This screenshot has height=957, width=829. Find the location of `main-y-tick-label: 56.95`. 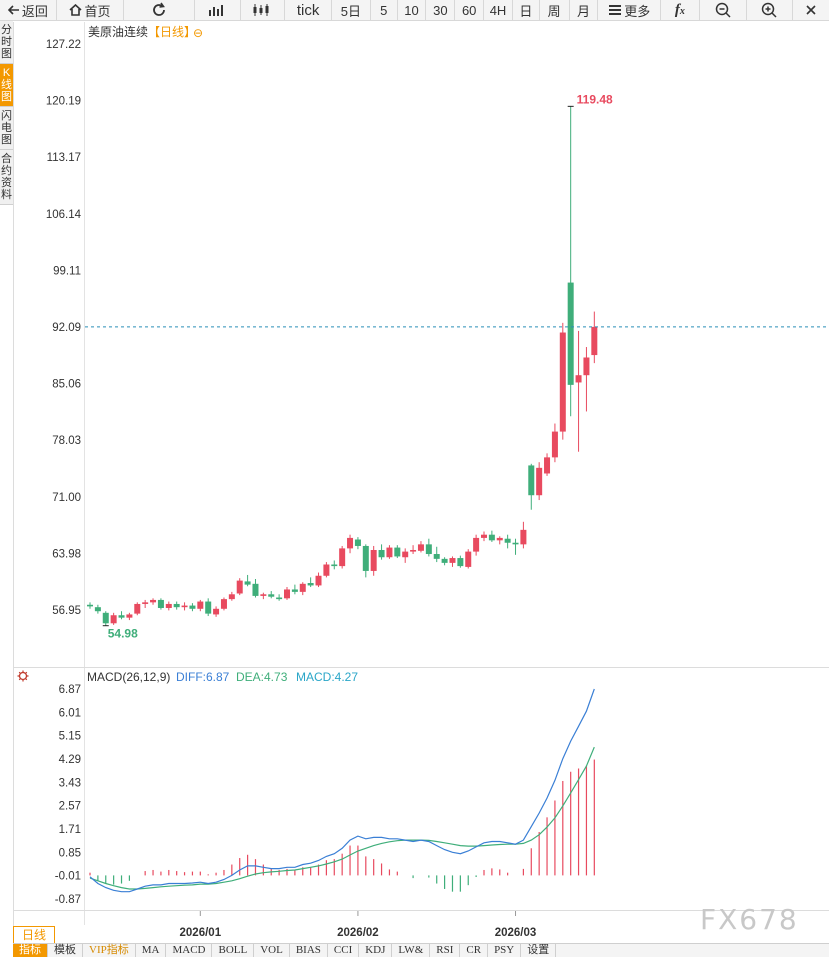

main-y-tick-label: 56.95 is located at coordinates (66, 611).